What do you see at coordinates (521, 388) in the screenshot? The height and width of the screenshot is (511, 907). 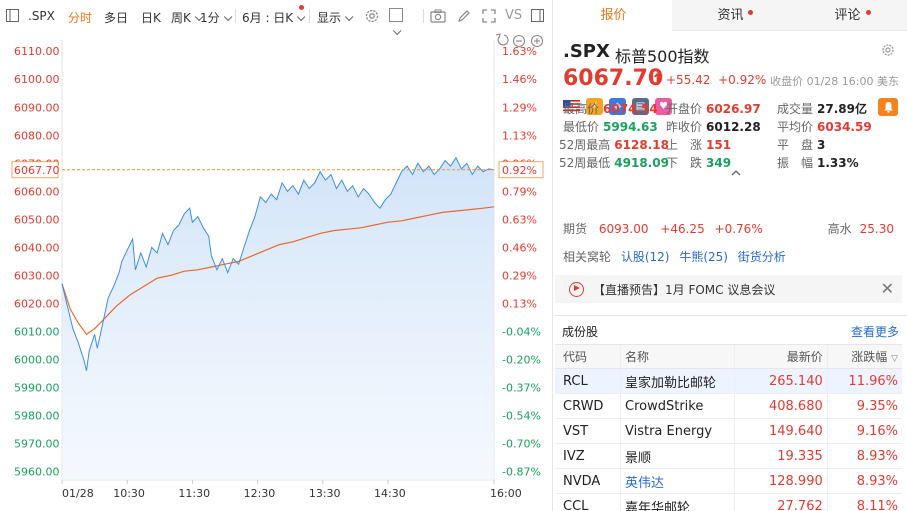 I see `pct-tick-label: -0.37%` at bounding box center [521, 388].